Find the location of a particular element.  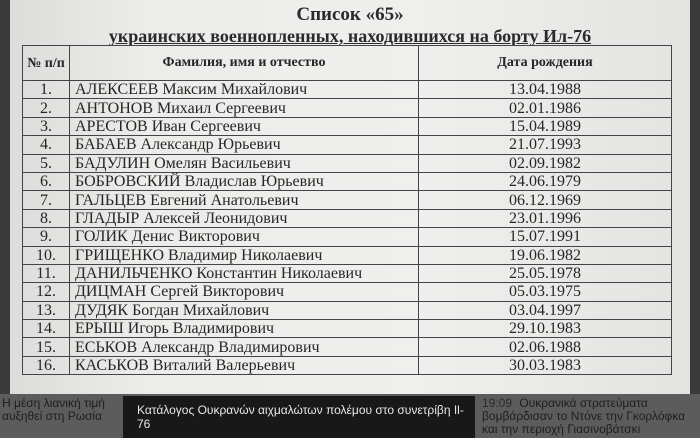

cell-name: БАДУЛИН Омелян Васильевич is located at coordinates (244, 163).